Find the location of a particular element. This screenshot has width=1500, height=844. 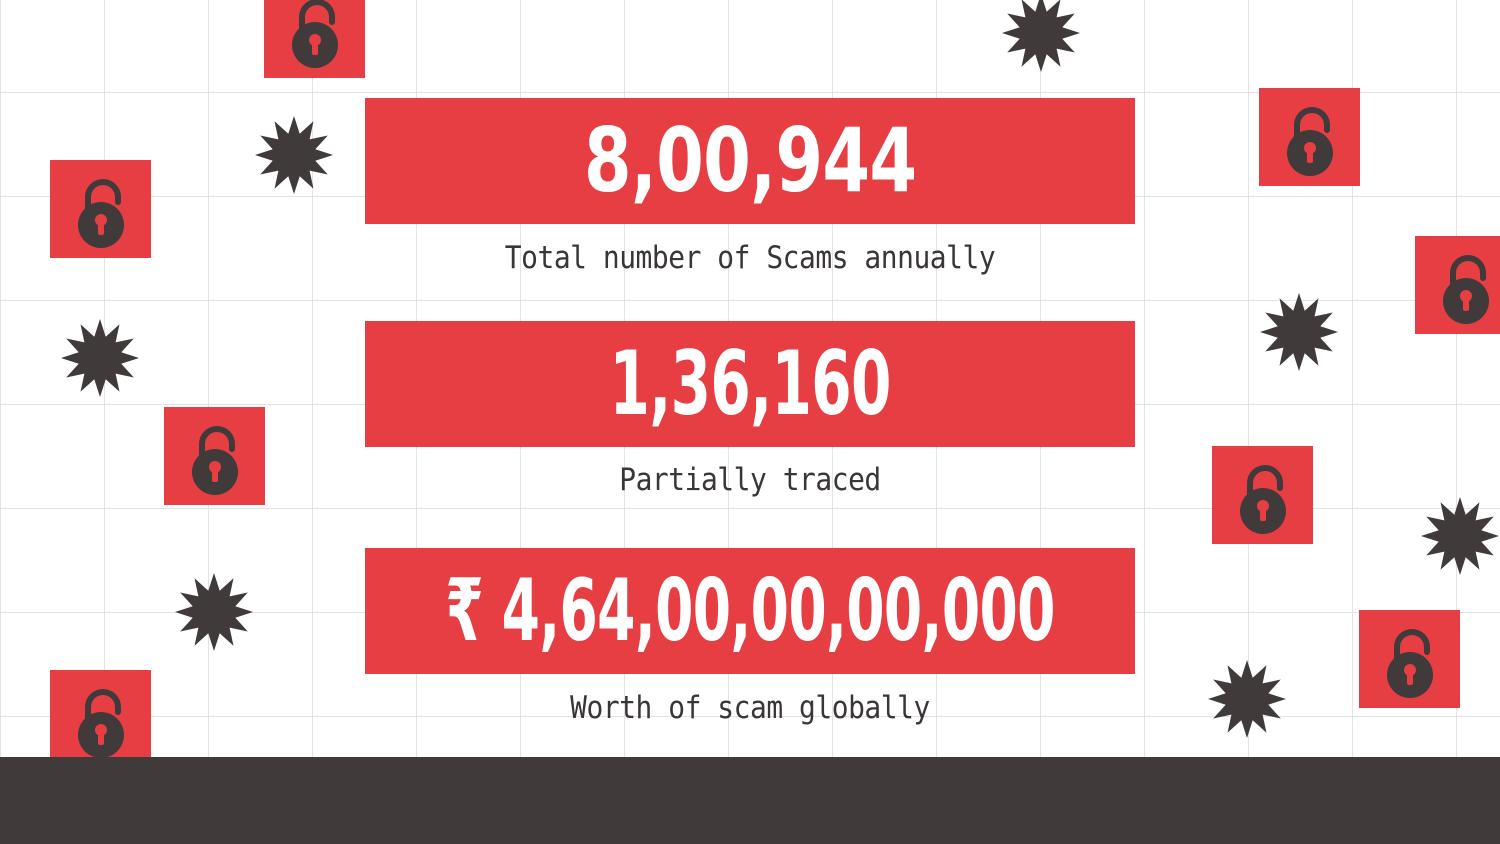

footer-band is located at coordinates (750, 800).